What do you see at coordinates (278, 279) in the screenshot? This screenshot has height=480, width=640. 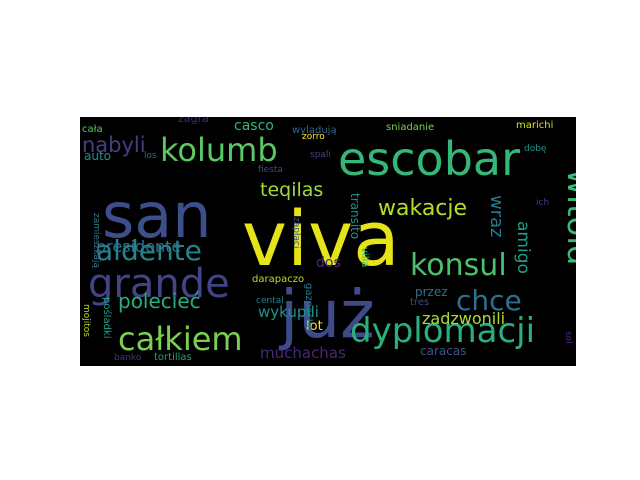 I see `cloud-word-darapaczo: darapaczo` at bounding box center [278, 279].